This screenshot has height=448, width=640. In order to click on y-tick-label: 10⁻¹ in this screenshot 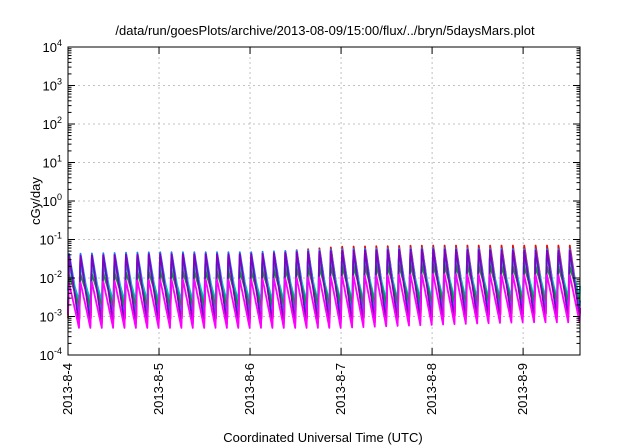, I will do `click(51, 239)`.